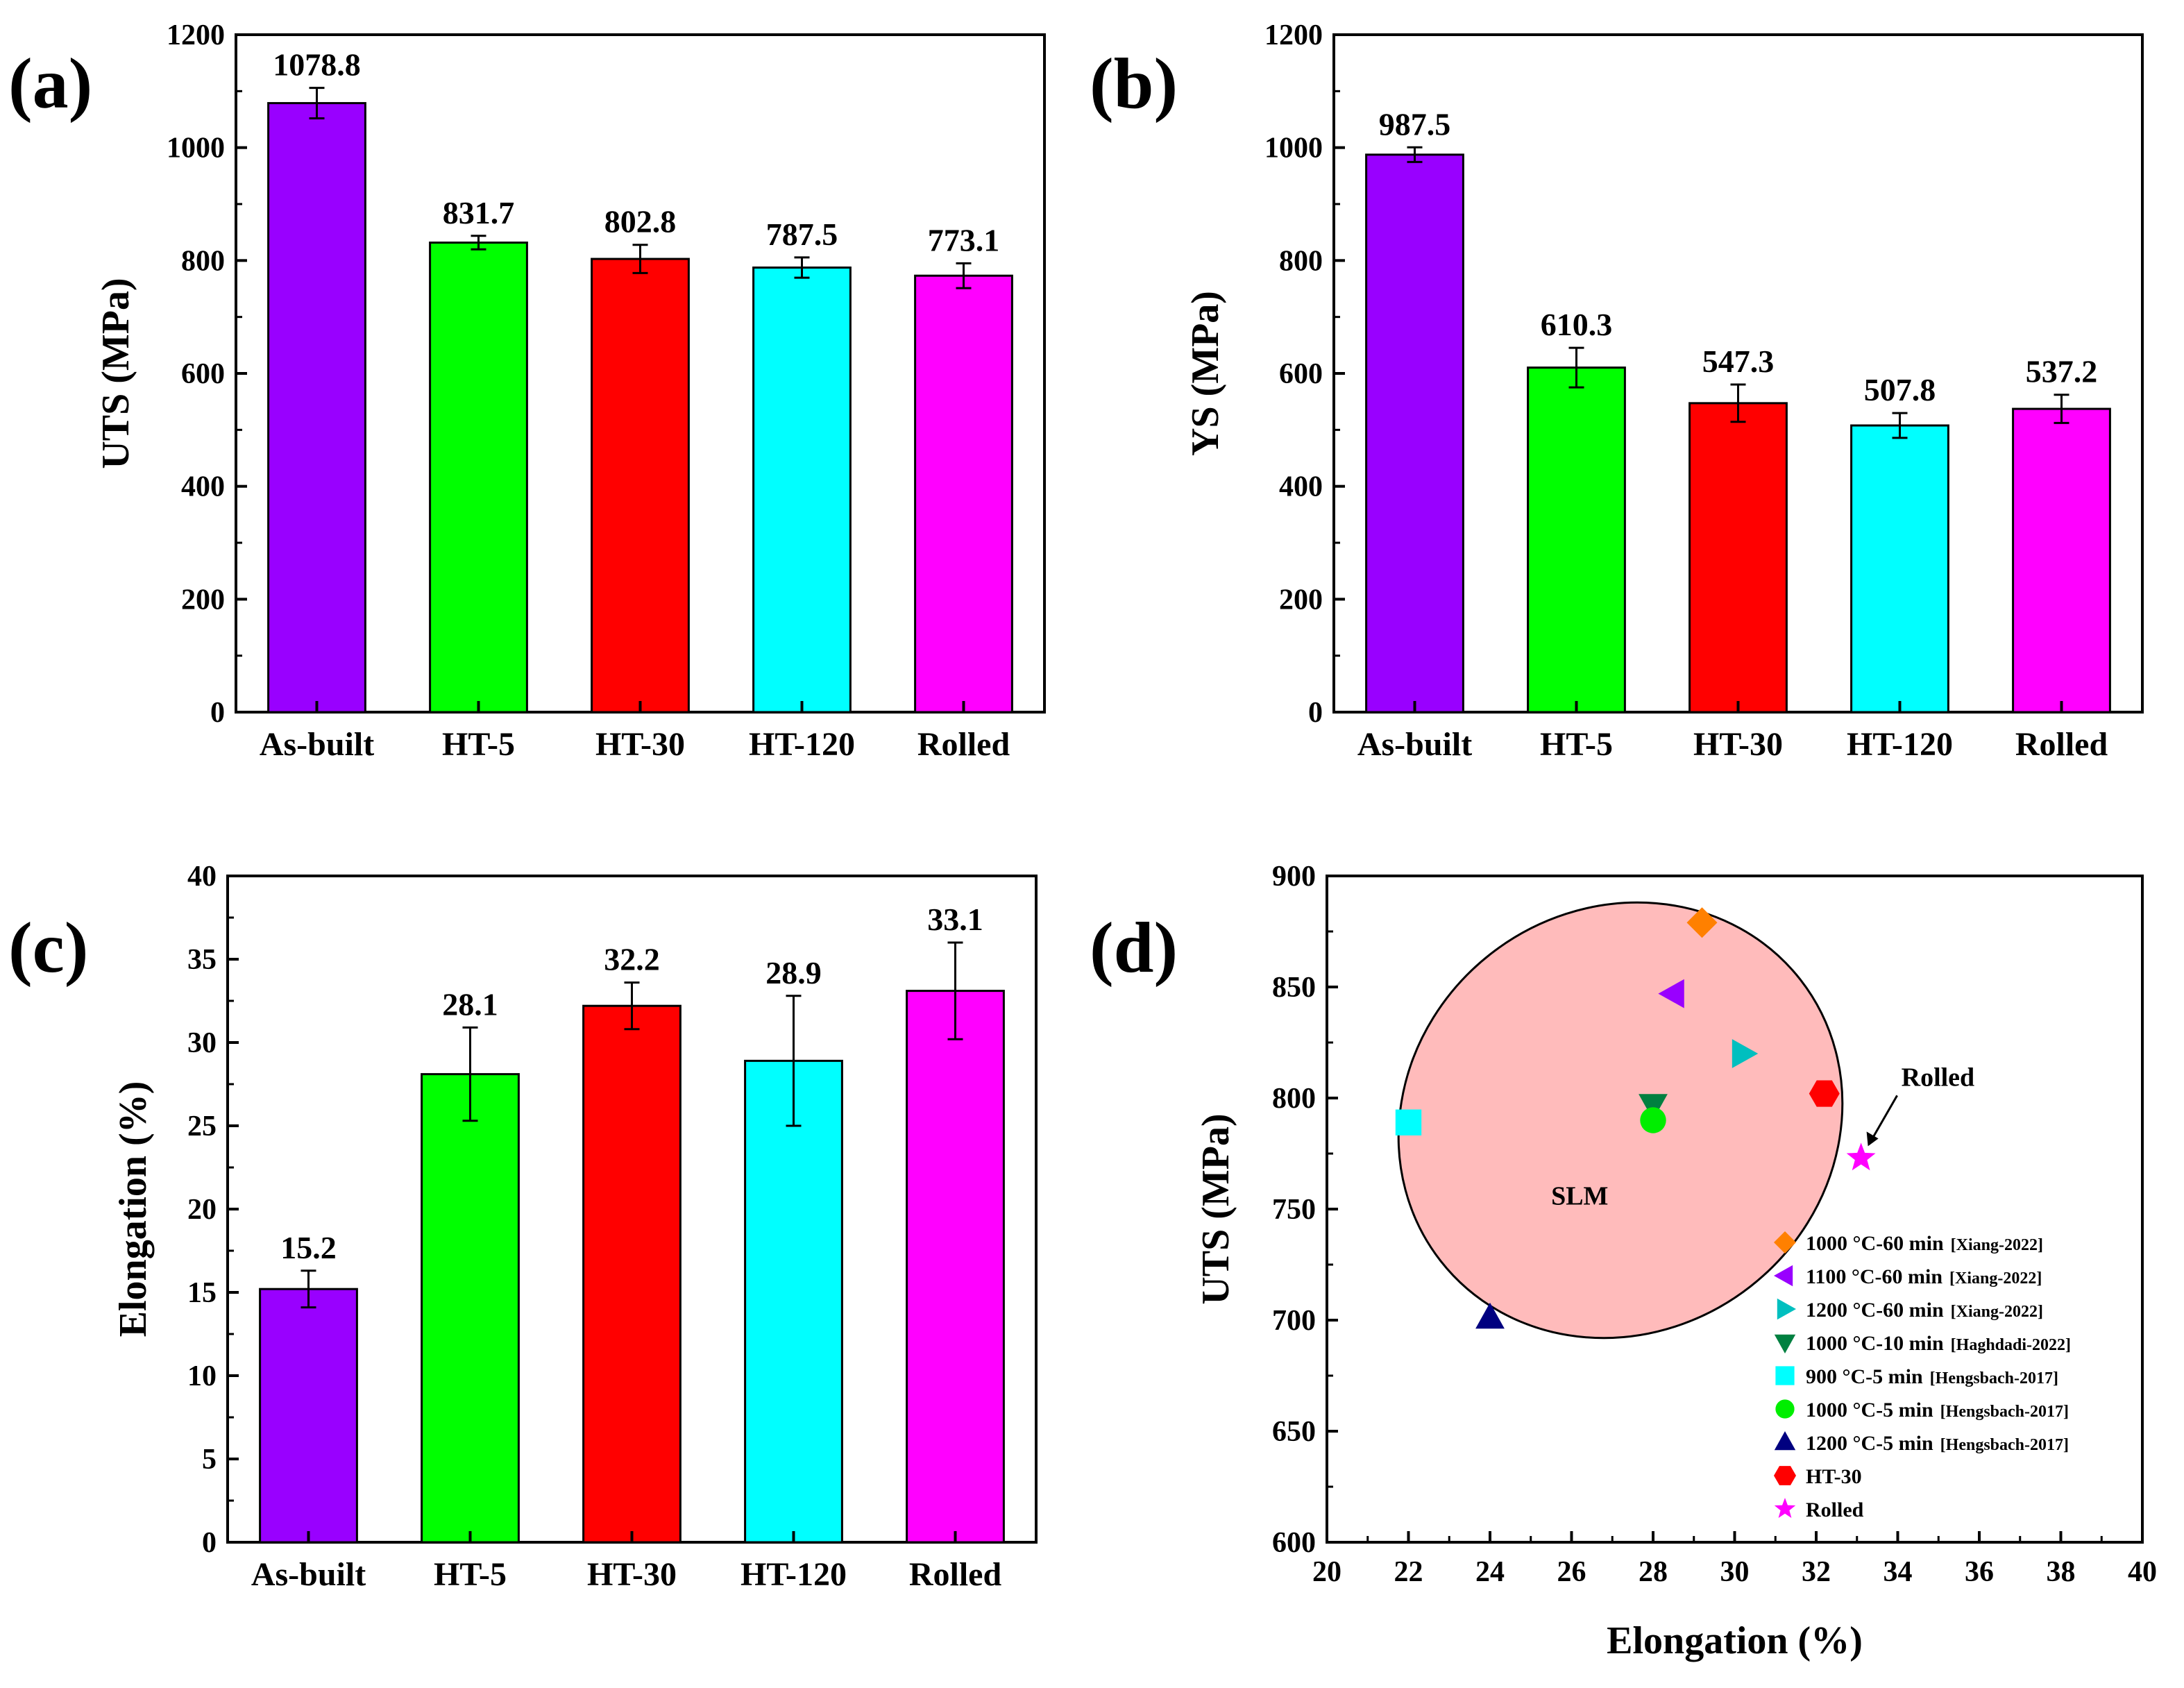 Image resolution: width=2184 pixels, height=1688 pixels. Describe the element at coordinates (1869, 1443) in the screenshot. I see `legend-label: 1200 °C-5 min` at that location.